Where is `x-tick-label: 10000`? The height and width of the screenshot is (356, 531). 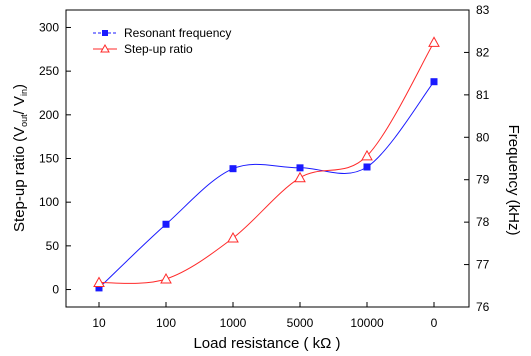 x-tick-label: 10000 is located at coordinates (367, 323).